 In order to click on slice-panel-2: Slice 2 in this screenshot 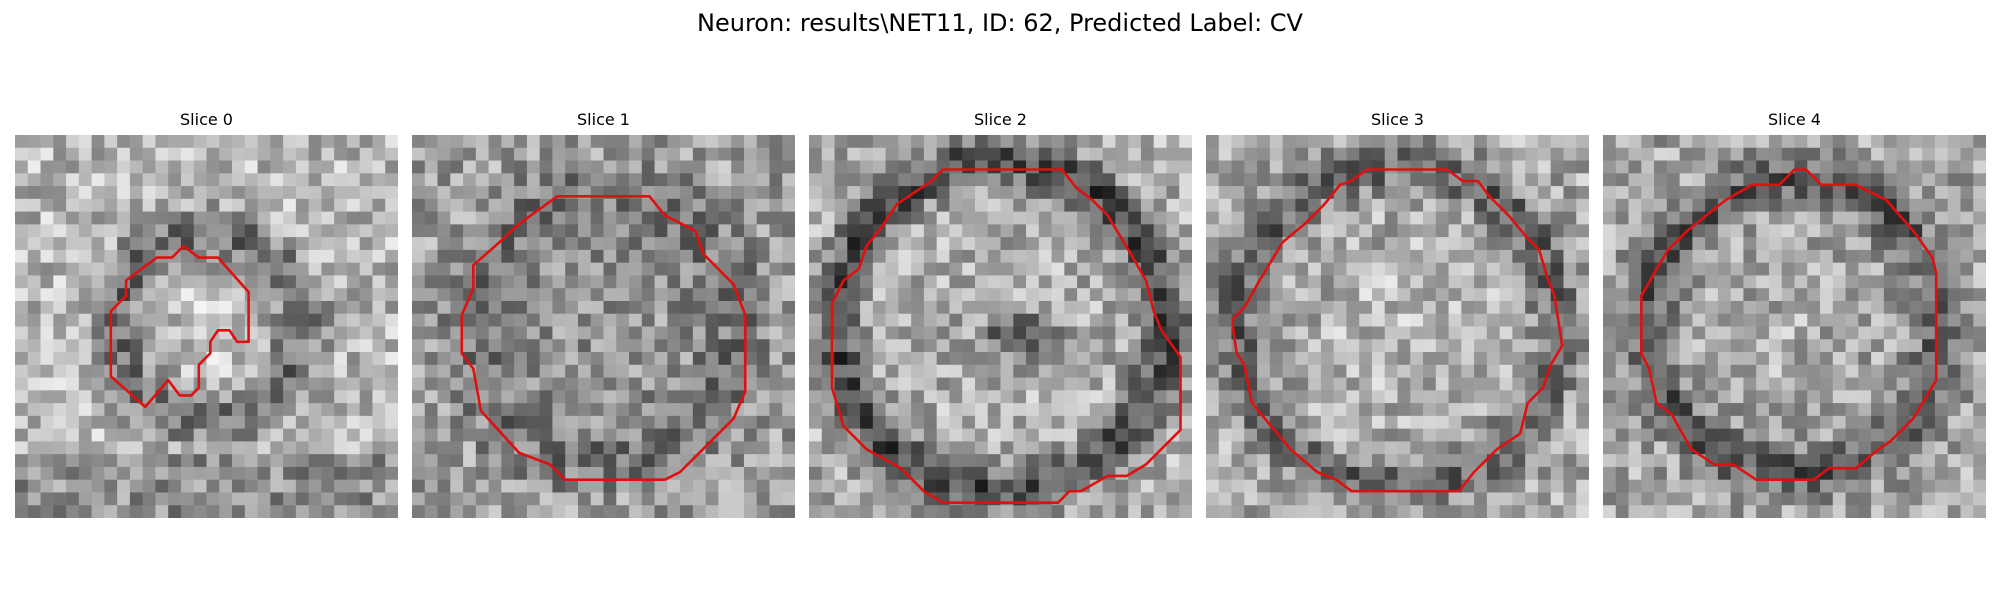, I will do `click(1000, 313)`.